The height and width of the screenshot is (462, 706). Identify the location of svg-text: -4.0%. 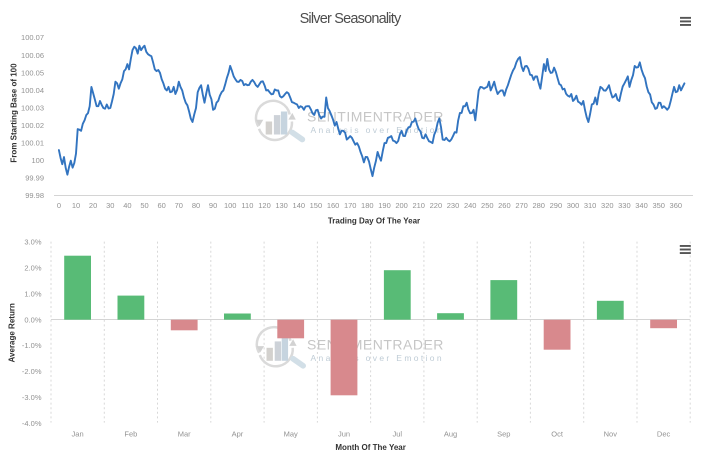
(32, 423).